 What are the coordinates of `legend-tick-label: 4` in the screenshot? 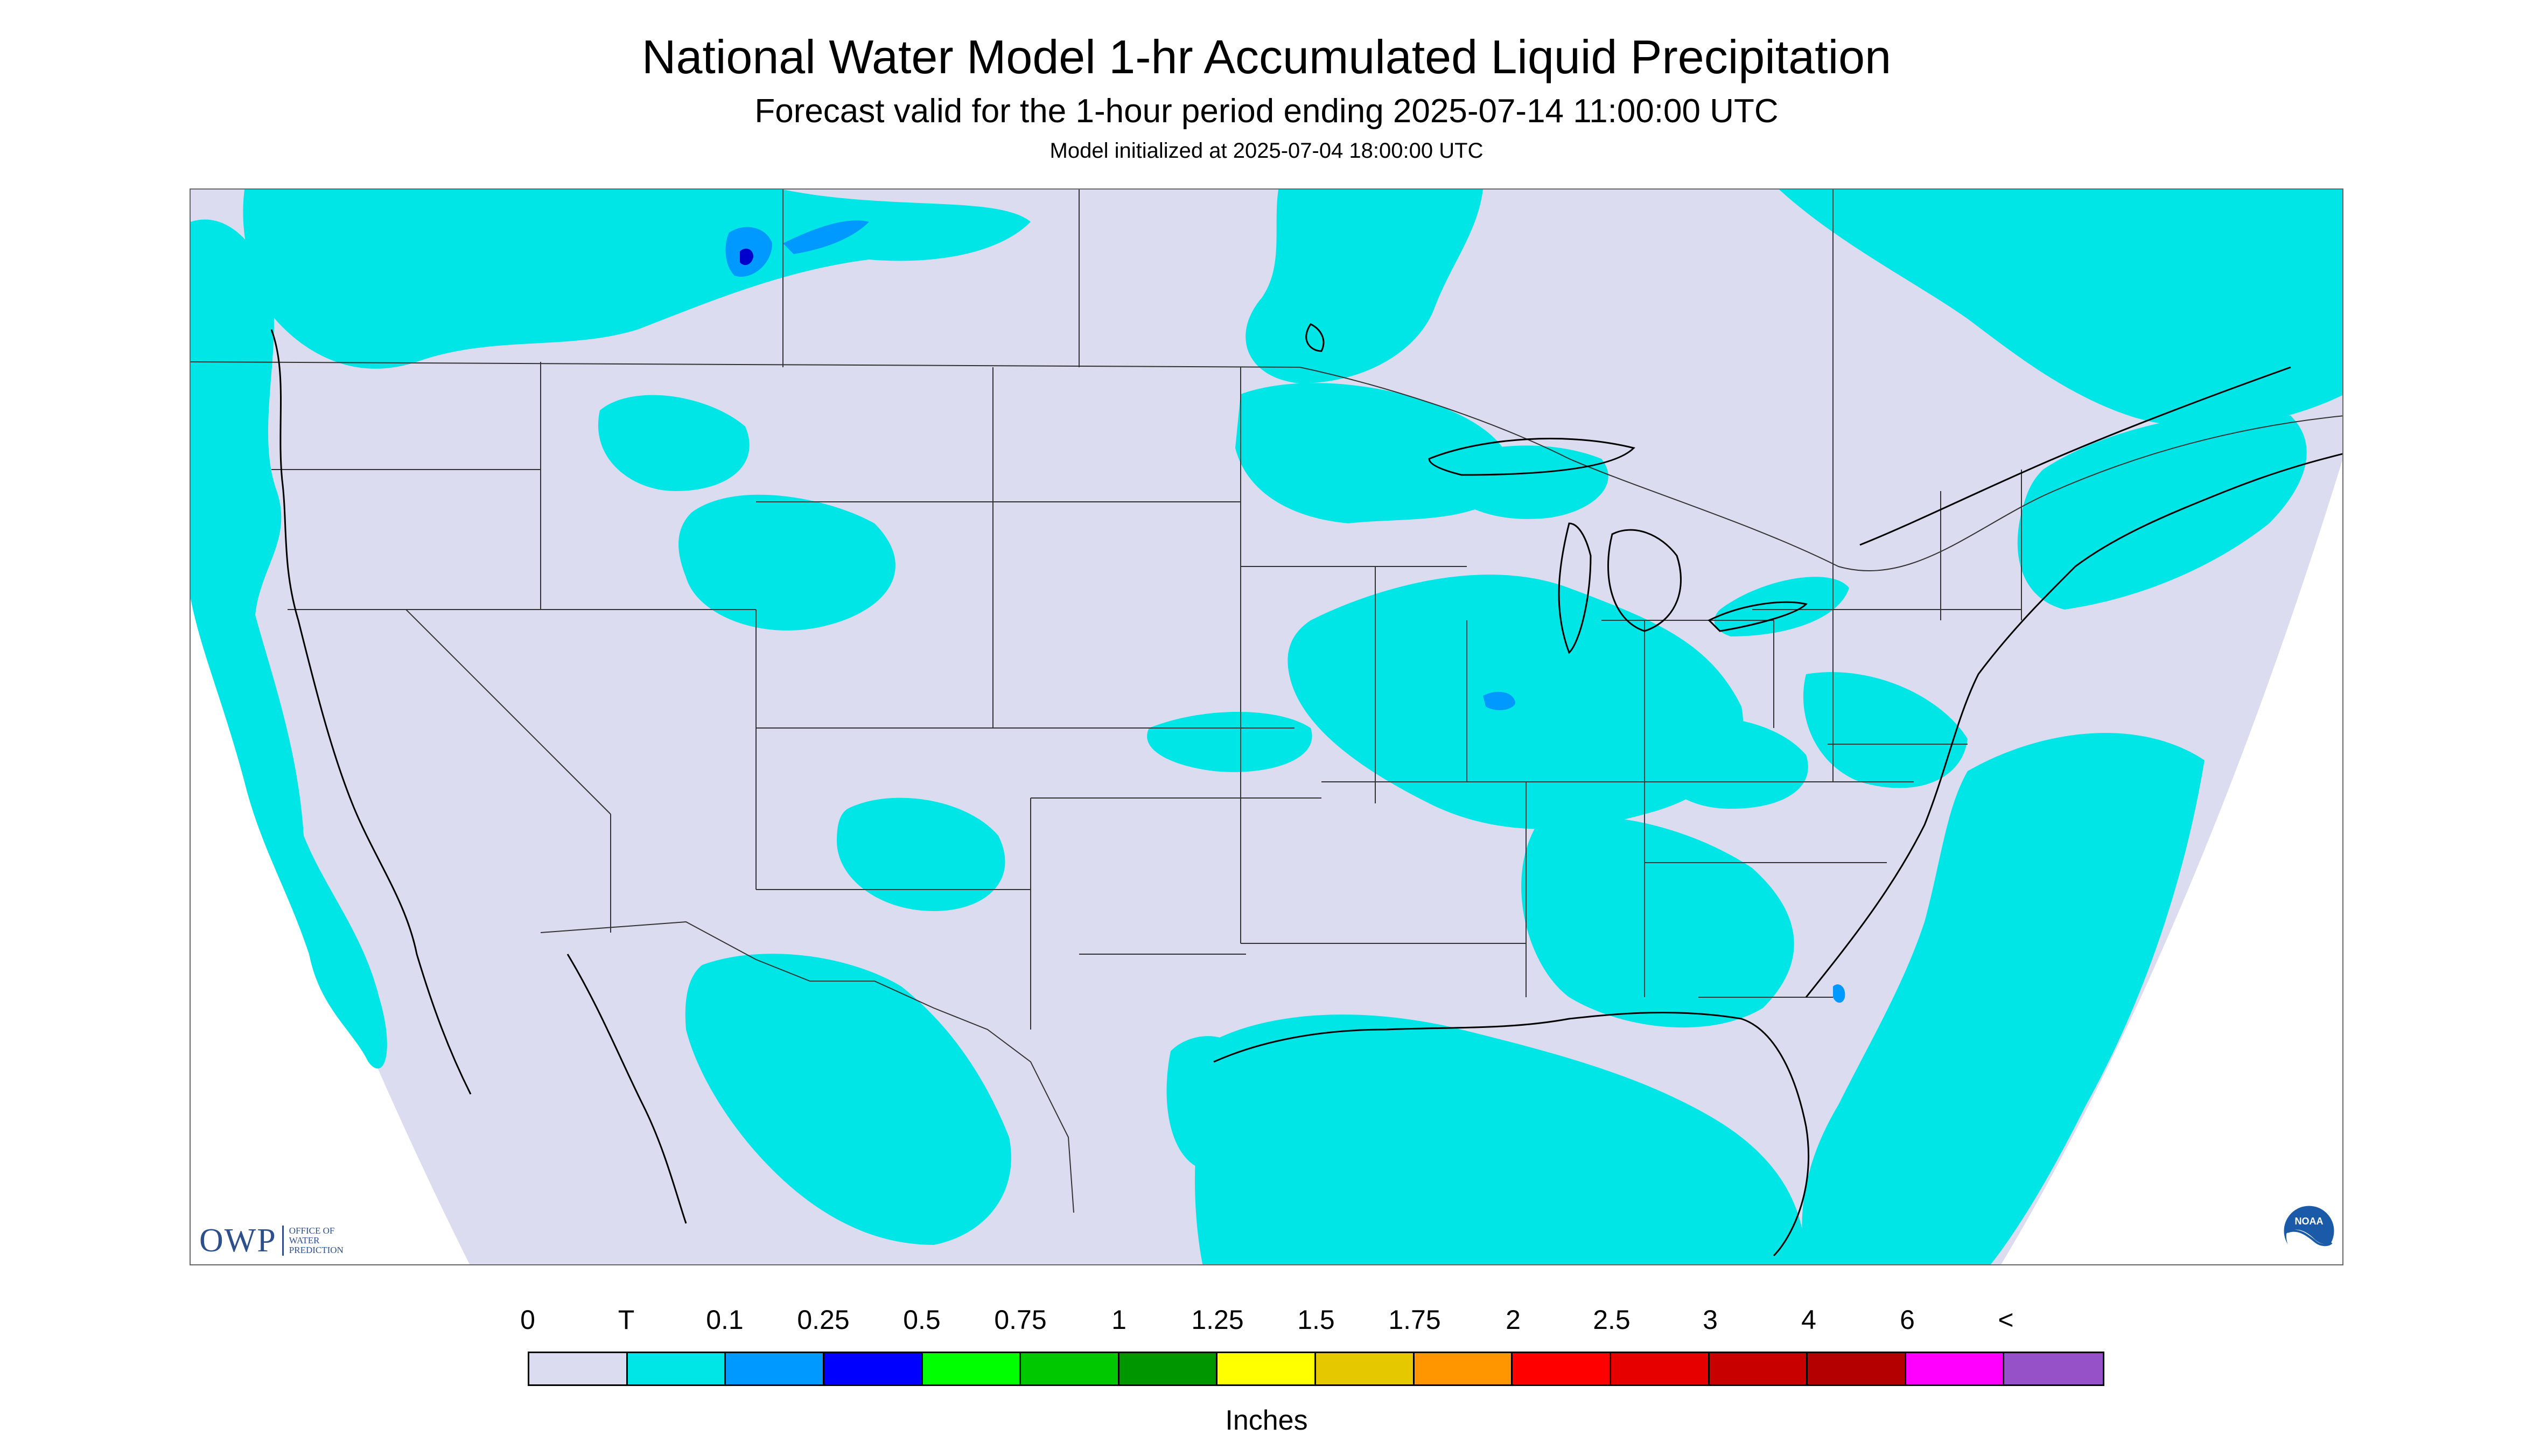 It's located at (1809, 1320).